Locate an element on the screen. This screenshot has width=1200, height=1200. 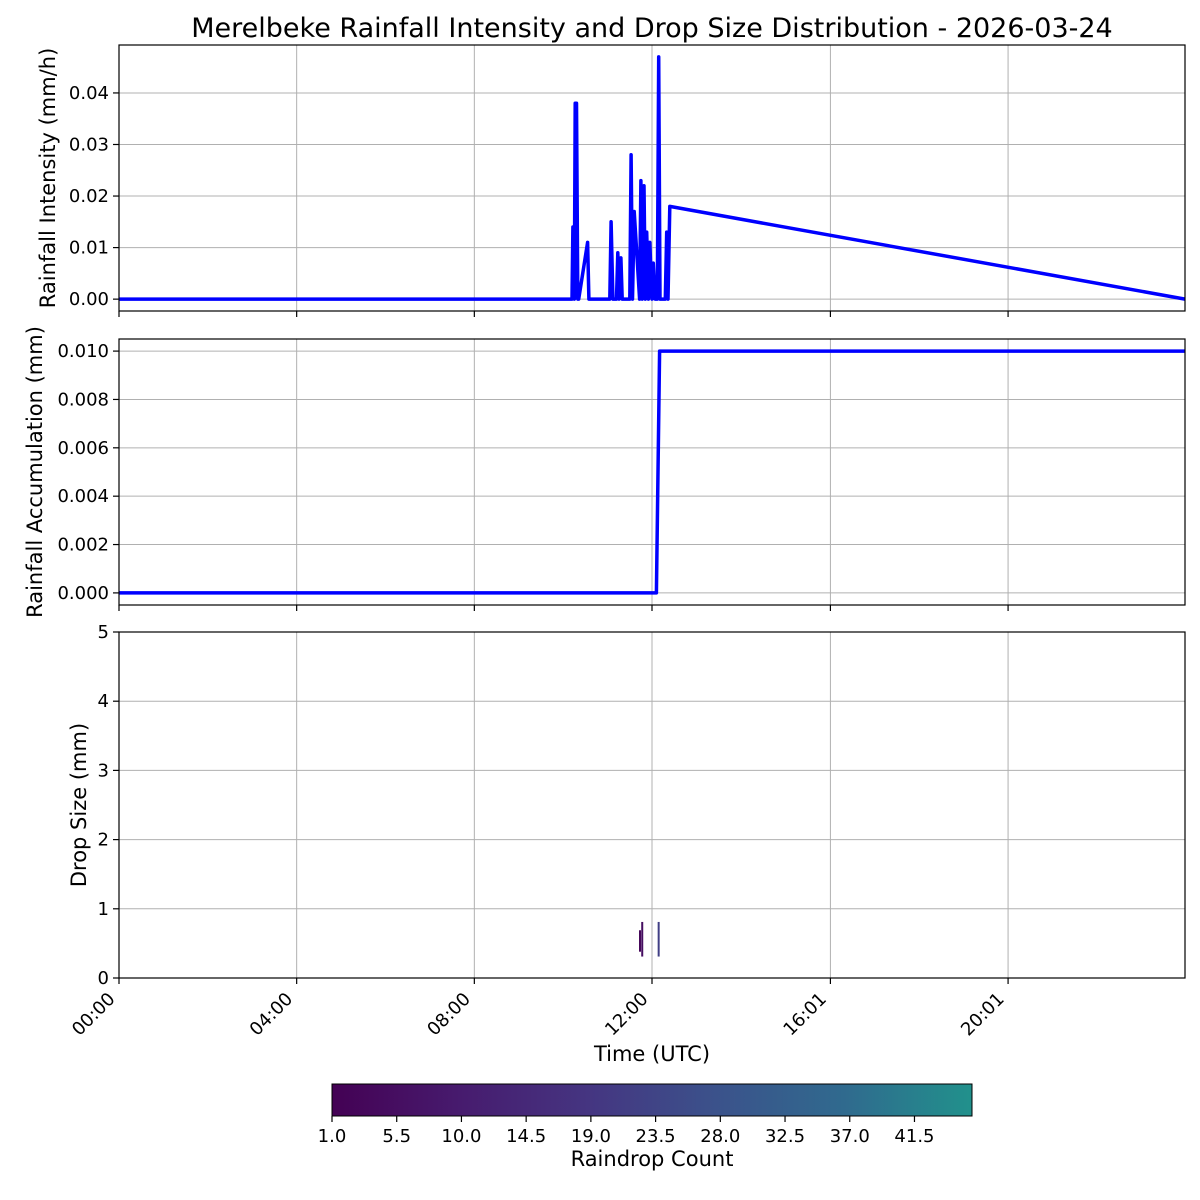
intensity-y-label: Rainfall Intensity (mm/h) is located at coordinates (48, 178).